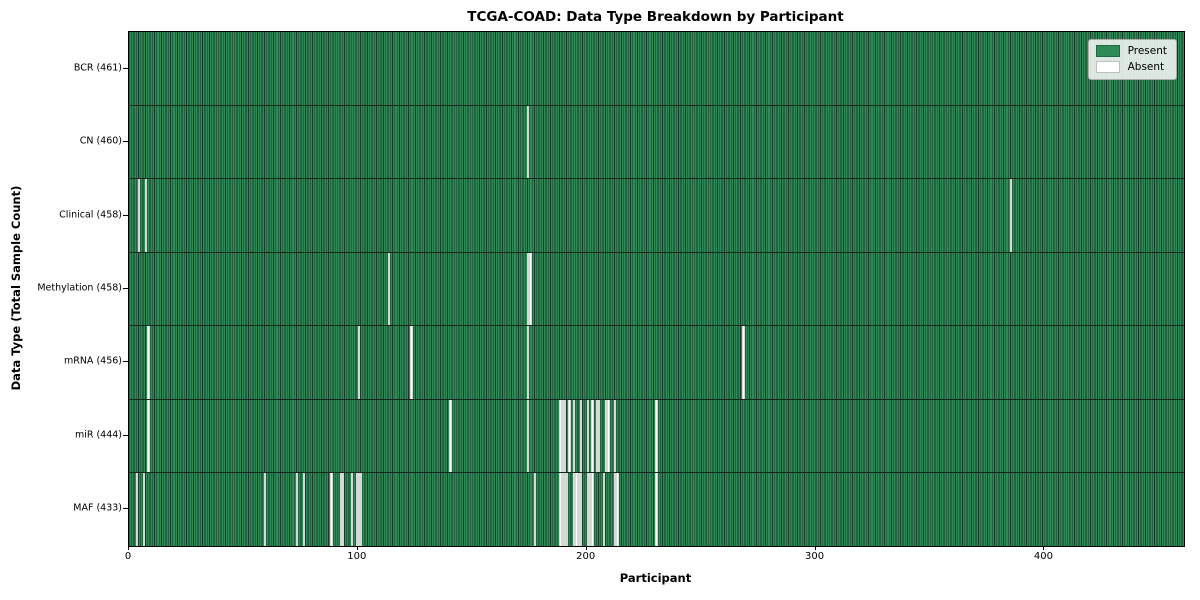 The width and height of the screenshot is (1200, 600). I want to click on heatmap-row-BCR, so click(656, 69).